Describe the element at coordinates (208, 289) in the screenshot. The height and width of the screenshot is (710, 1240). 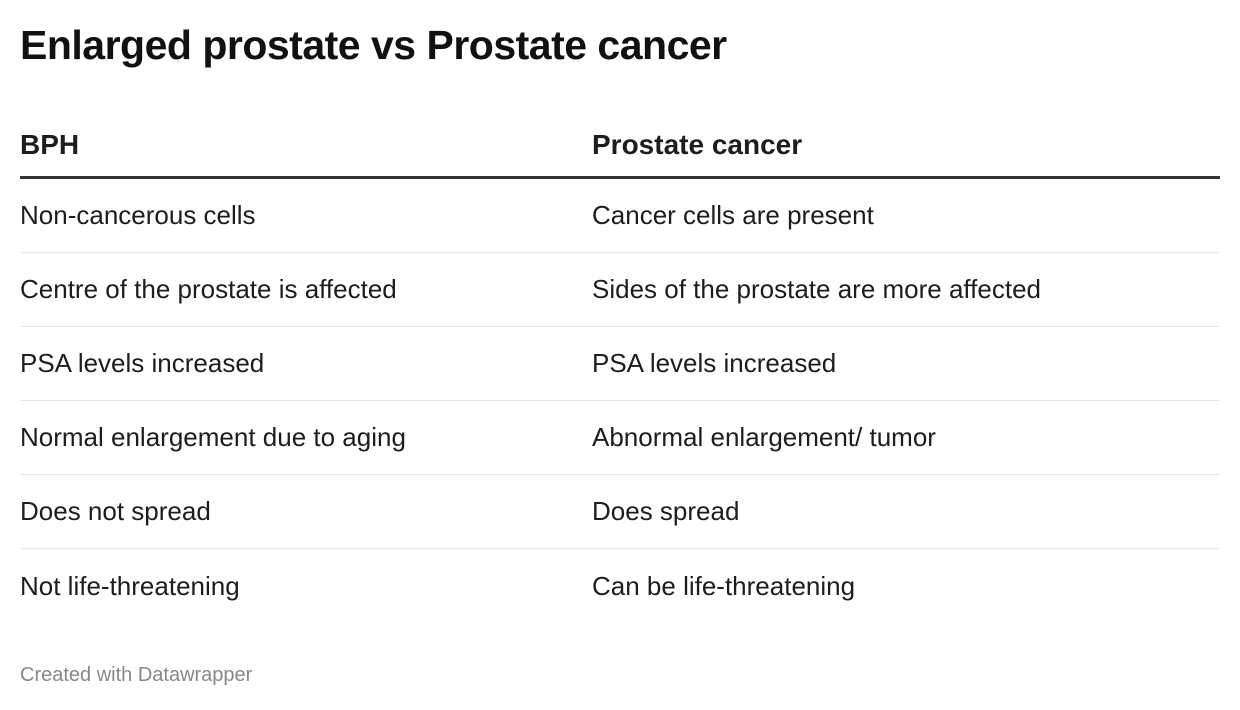
I see `table-cell: Centre of the prostate is affected` at that location.